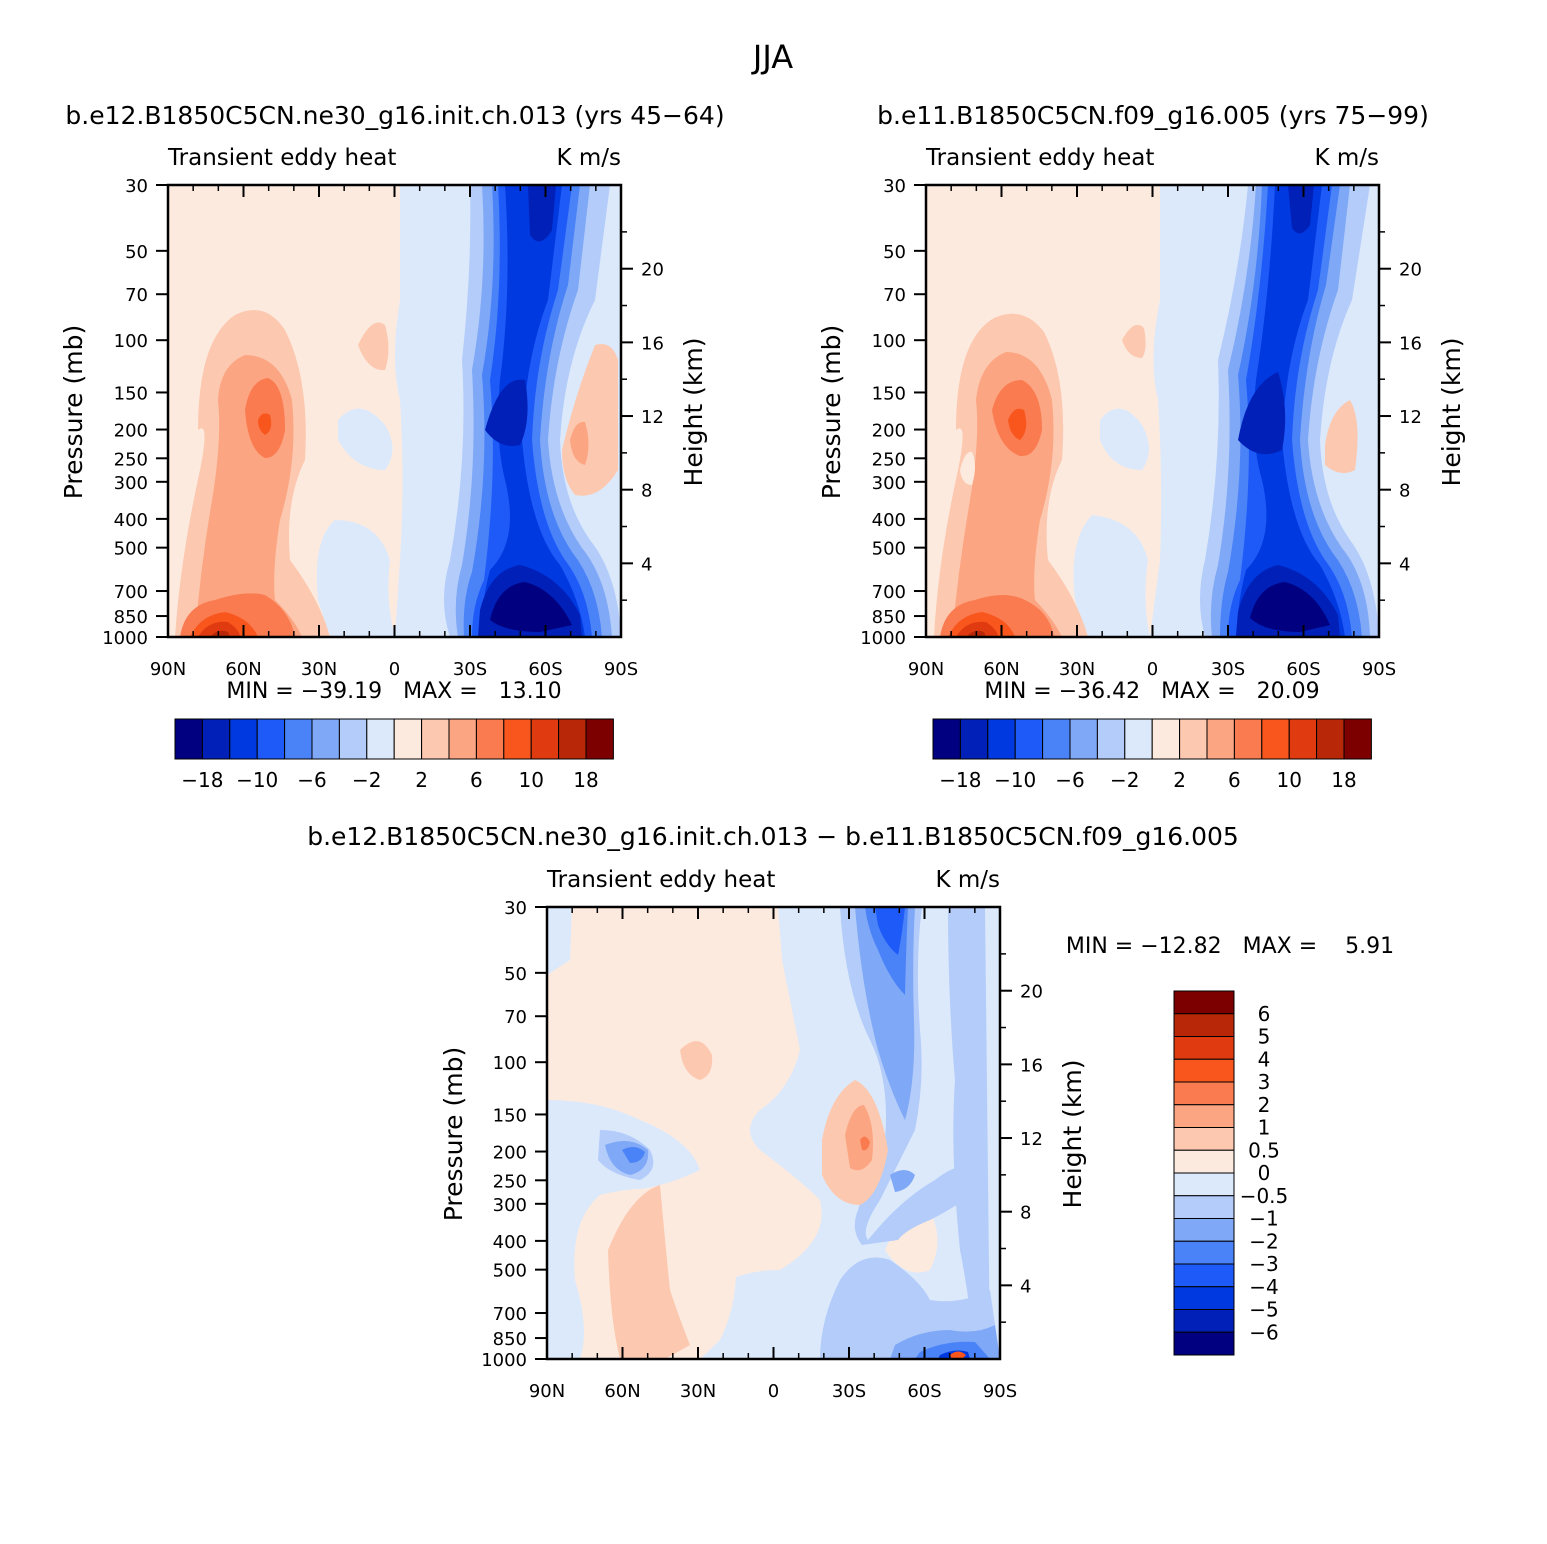 This screenshot has width=1547, height=1544. I want to click on colorbar-label: 4, so click(1264, 1059).